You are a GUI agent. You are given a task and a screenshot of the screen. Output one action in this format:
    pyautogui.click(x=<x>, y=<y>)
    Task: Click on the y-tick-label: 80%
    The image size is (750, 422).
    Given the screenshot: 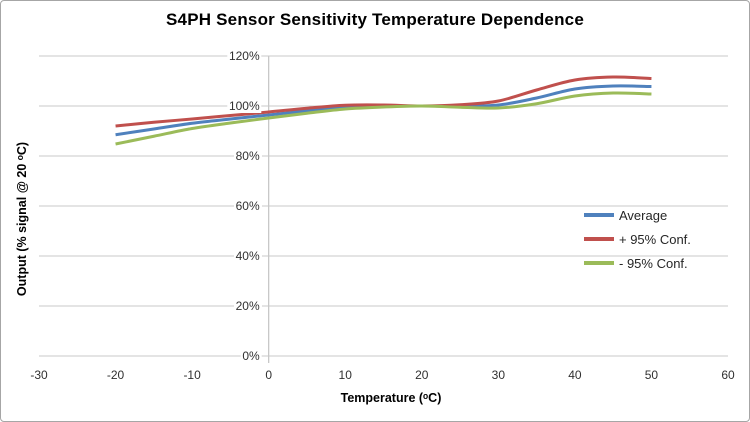 What is the action you would take?
    pyautogui.click(x=247, y=156)
    